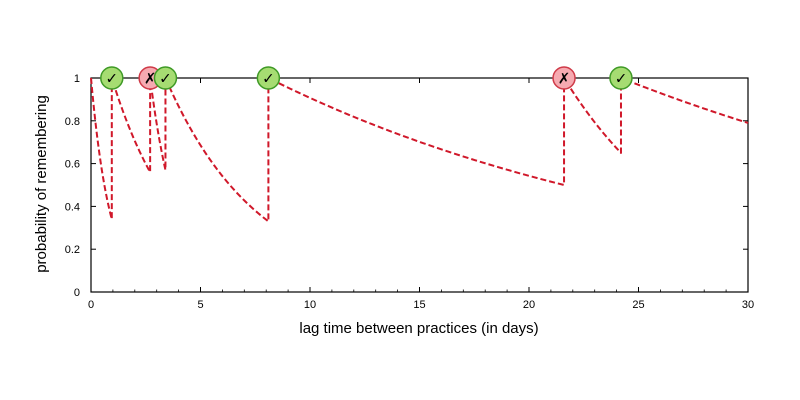 The height and width of the screenshot is (400, 800). Describe the element at coordinates (366, 78) in the screenshot. I see `practice-markers: ✓ ✗ ✓ ✓ ✗ ✓` at that location.